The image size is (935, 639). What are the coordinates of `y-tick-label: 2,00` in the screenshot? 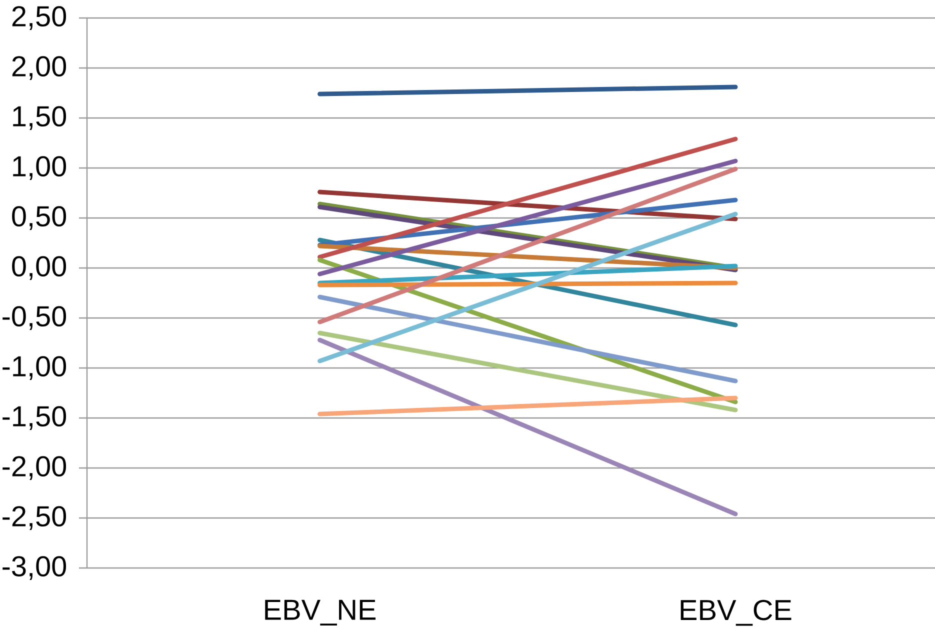 It's located at (39, 68).